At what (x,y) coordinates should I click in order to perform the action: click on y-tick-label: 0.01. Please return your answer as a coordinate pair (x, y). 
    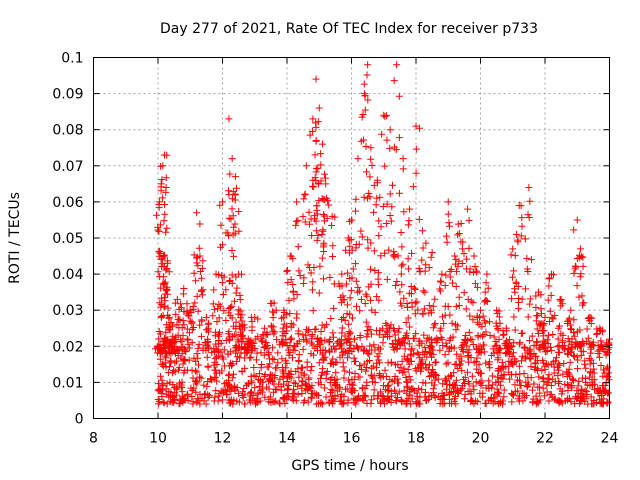
    Looking at the image, I should click on (67, 383).